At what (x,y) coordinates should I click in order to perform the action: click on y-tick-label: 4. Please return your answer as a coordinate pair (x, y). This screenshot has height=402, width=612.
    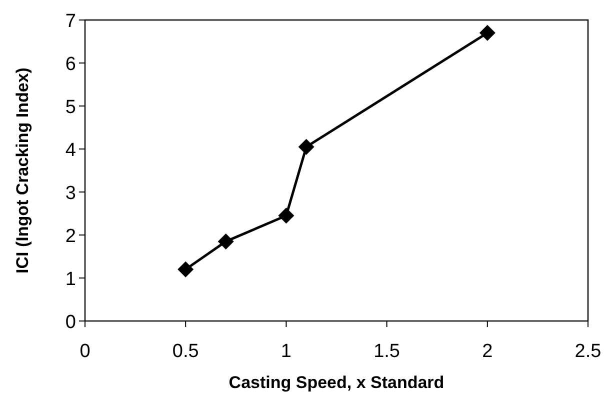
    Looking at the image, I should click on (70, 150).